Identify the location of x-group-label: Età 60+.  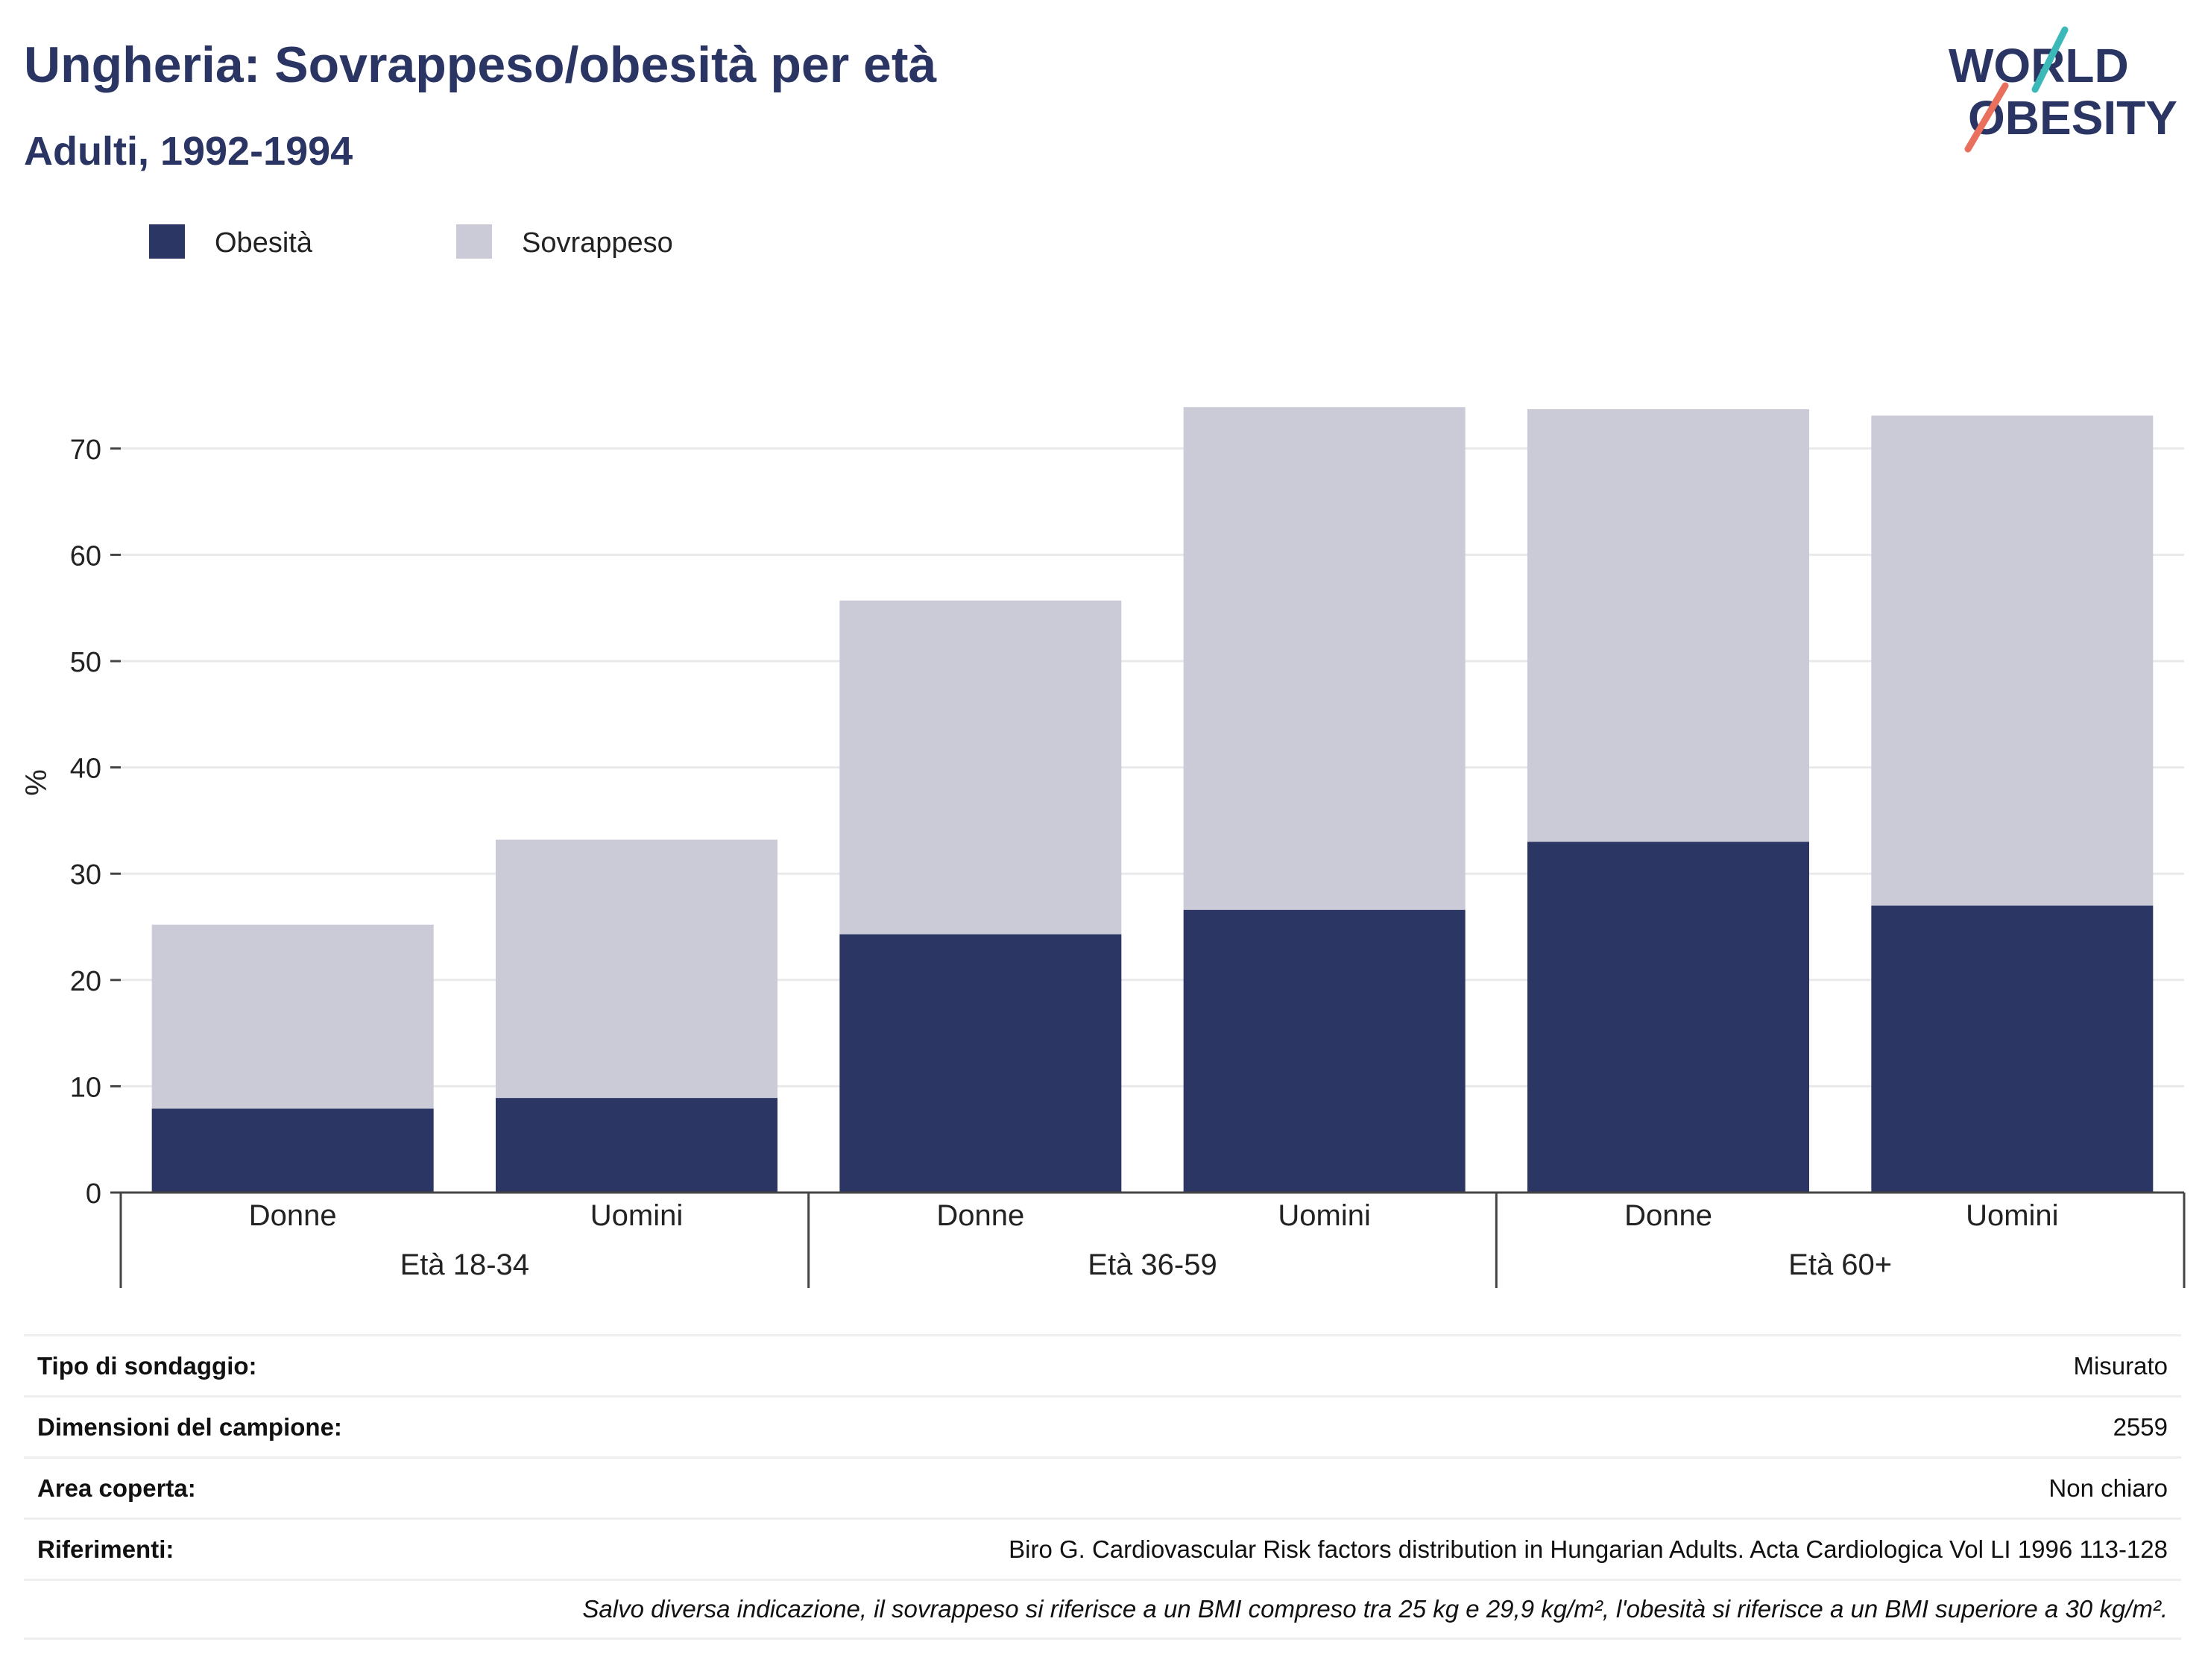
(1840, 1264).